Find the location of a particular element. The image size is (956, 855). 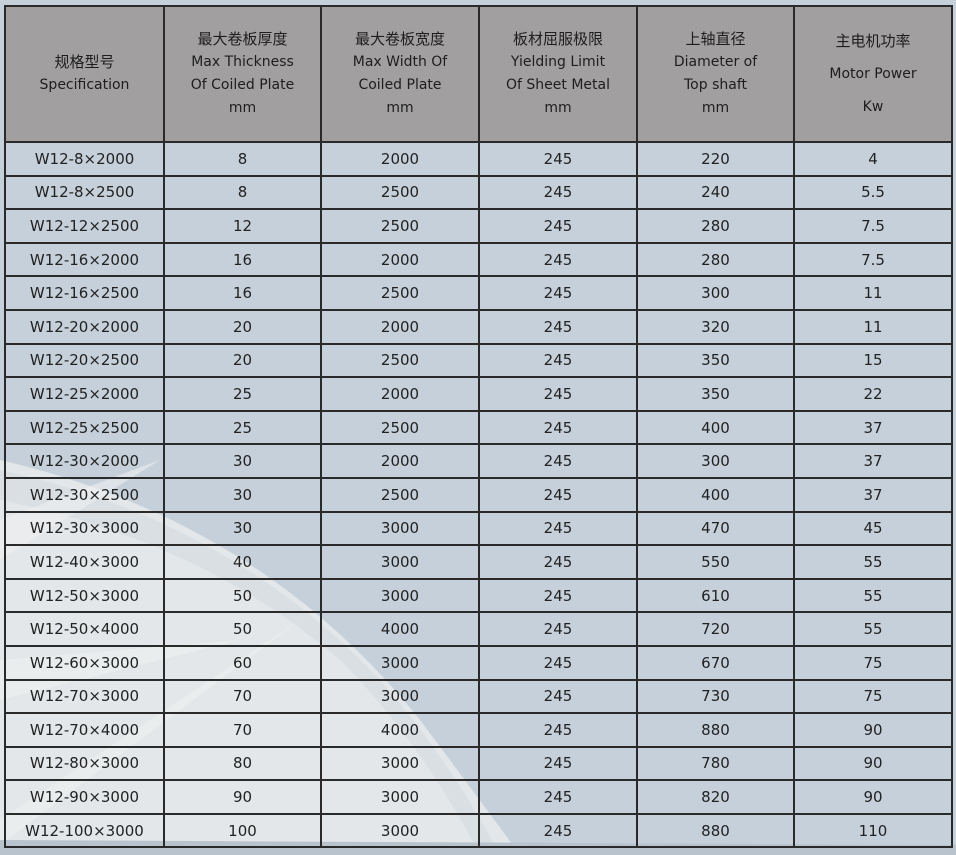

table-row: W12-30×2000 30 2000 245 300 37 is located at coordinates (478, 461).